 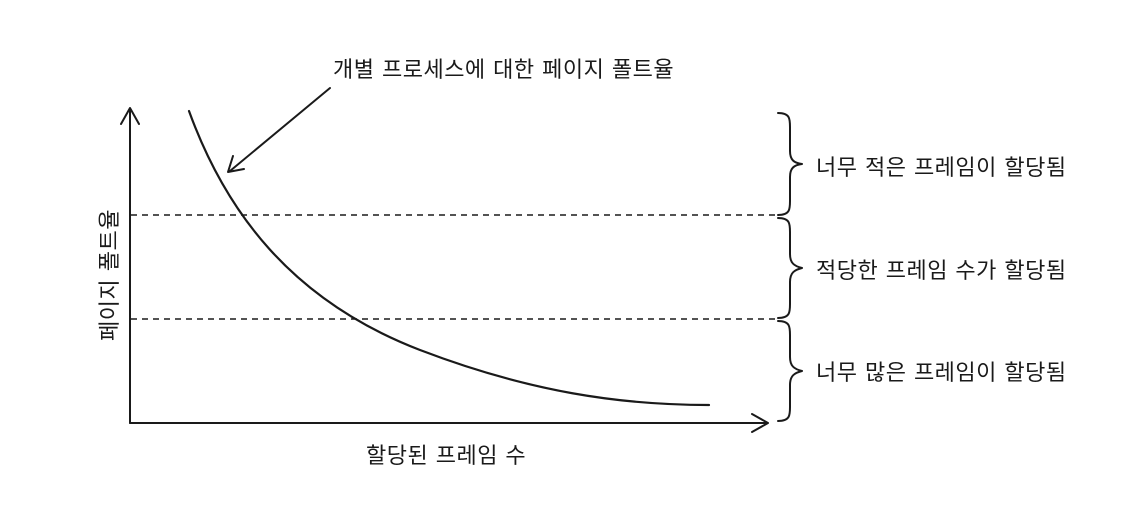 I want to click on zone-label-appropriate: 적당한 프레임 수가 할당됨, so click(x=941, y=271).